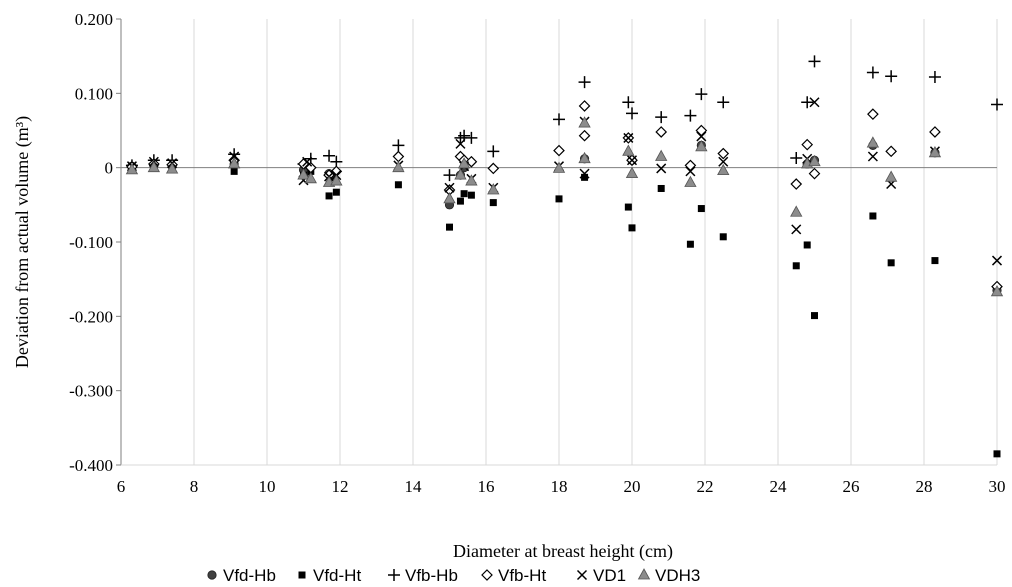 The height and width of the screenshot is (587, 1012). Describe the element at coordinates (91, 242) in the screenshot. I see `y-tick-label: -0.100` at that location.